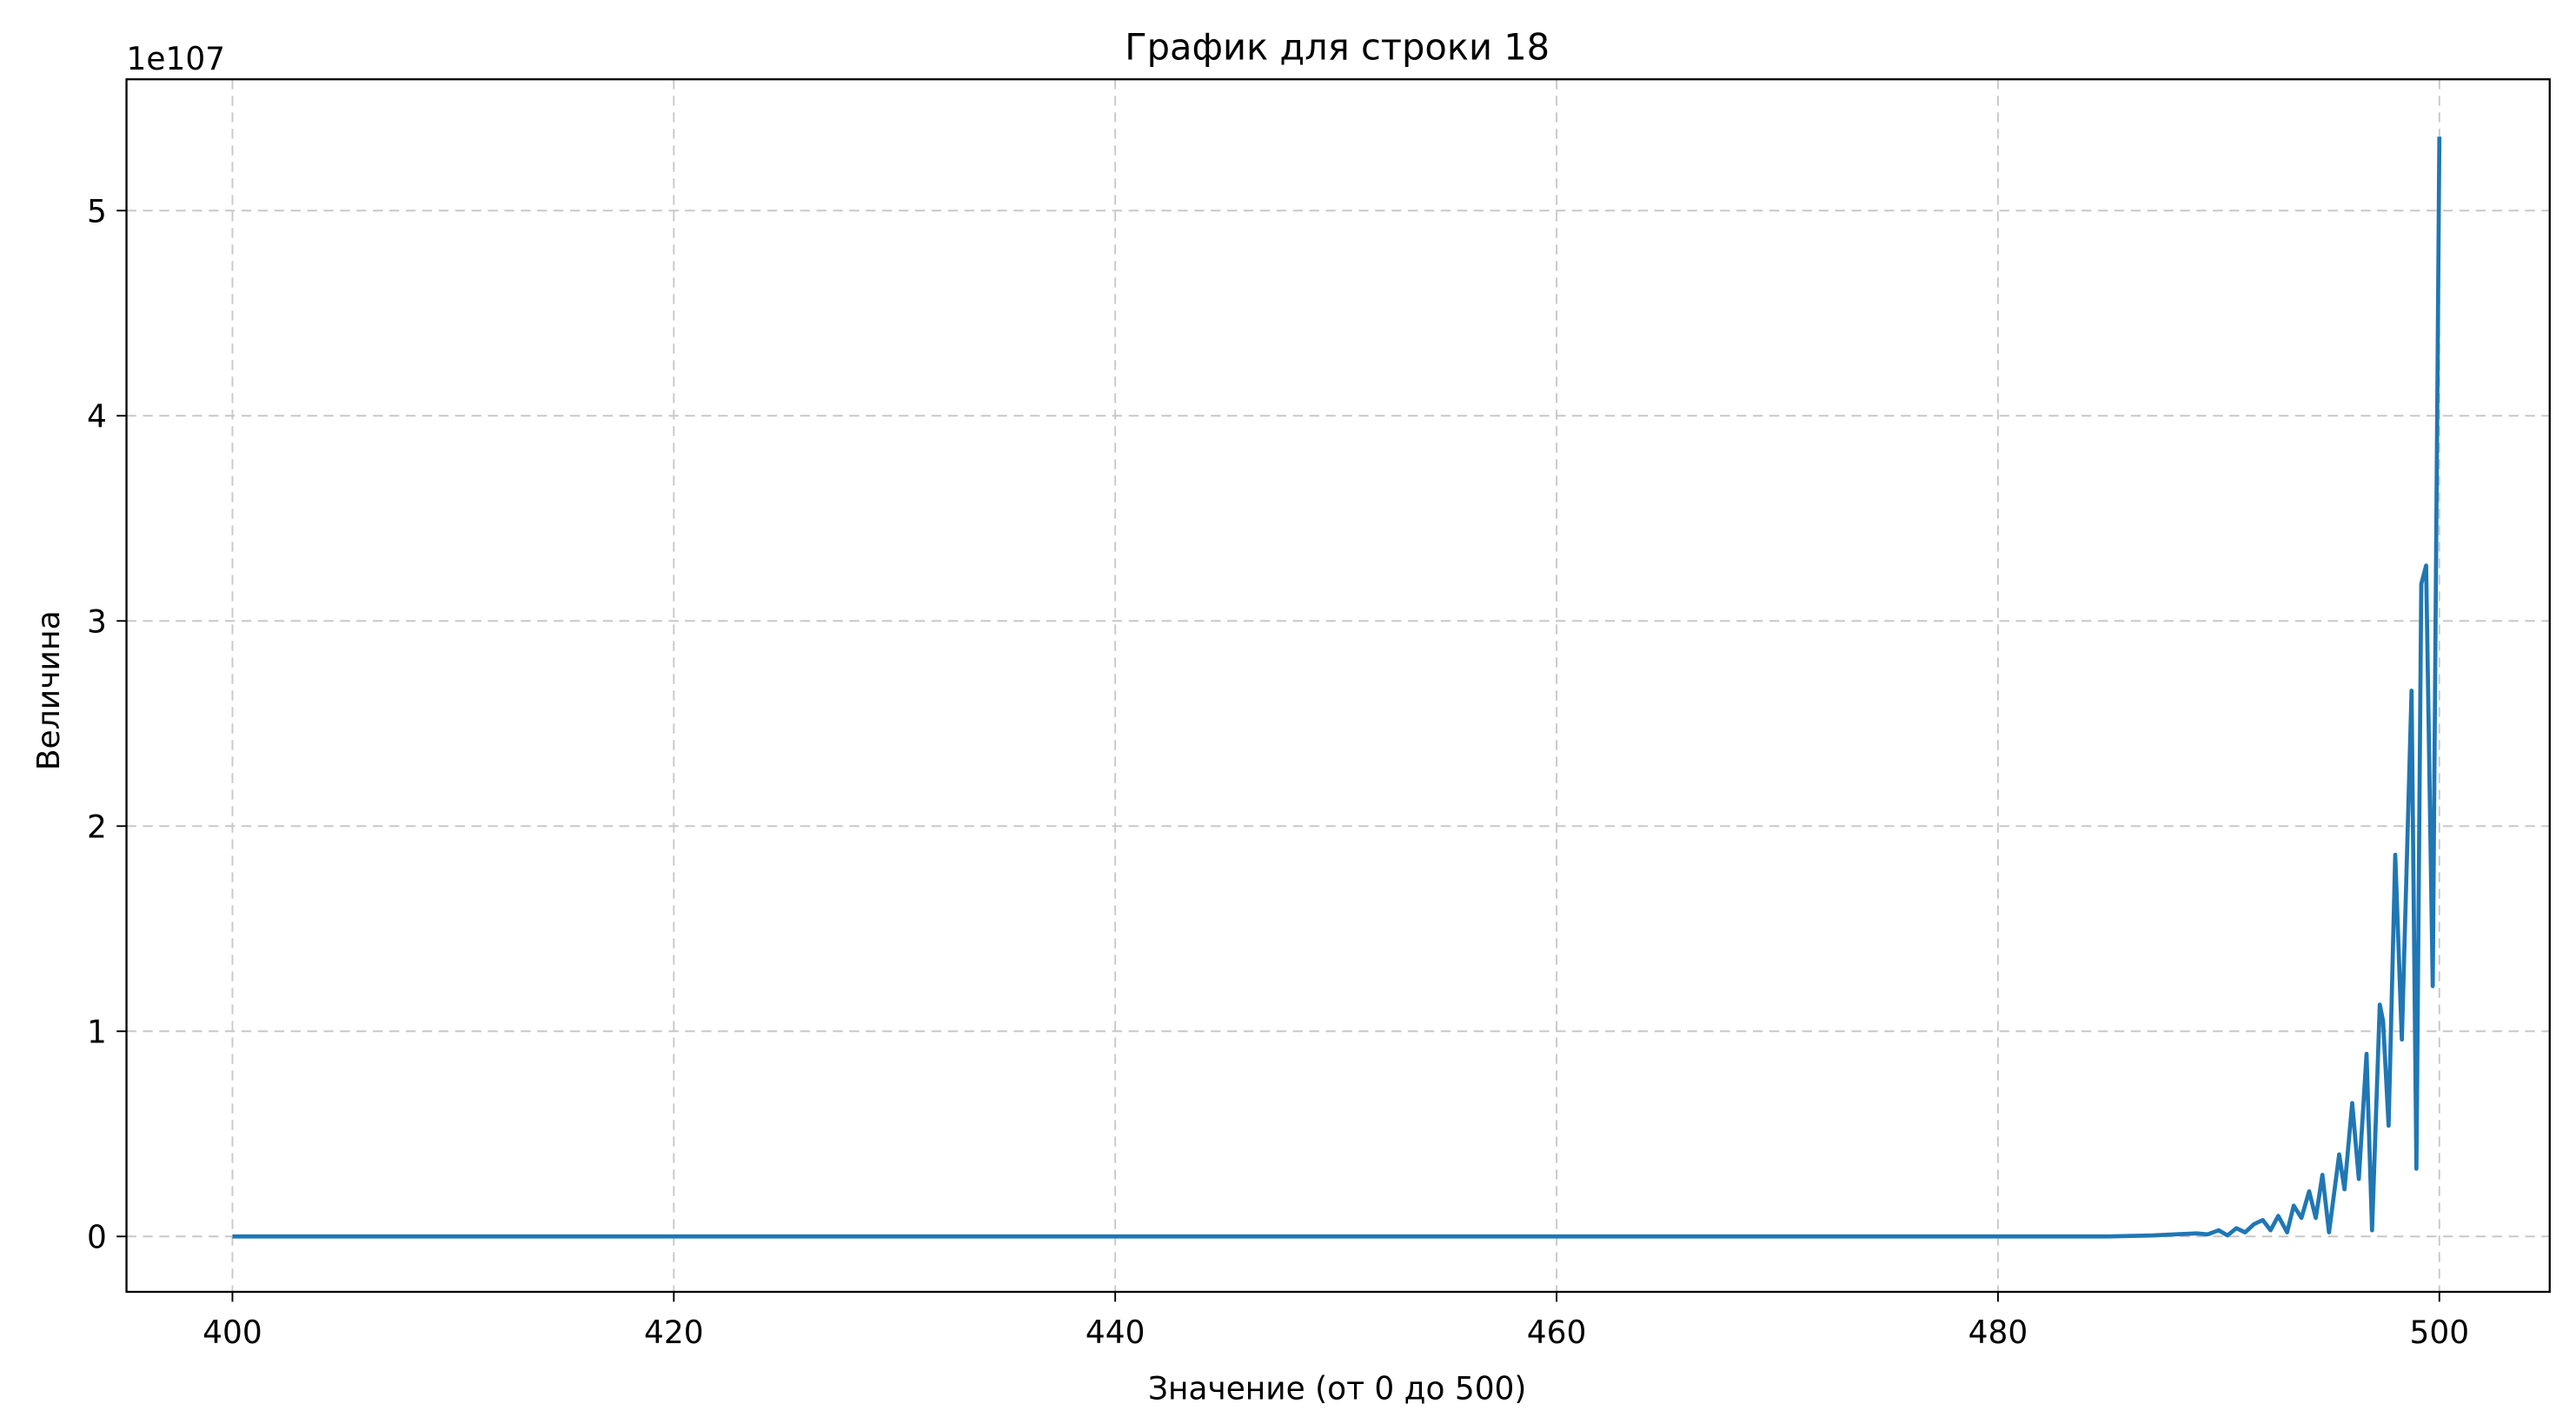  Describe the element at coordinates (1557, 1333) in the screenshot. I see `x-tick-label: 460` at that location.